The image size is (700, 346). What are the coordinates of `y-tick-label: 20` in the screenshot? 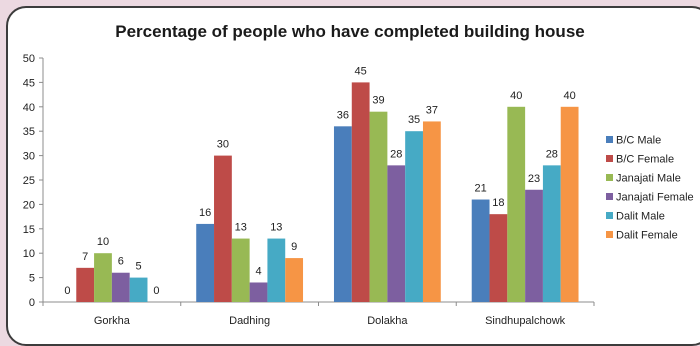 It's located at (29, 205).